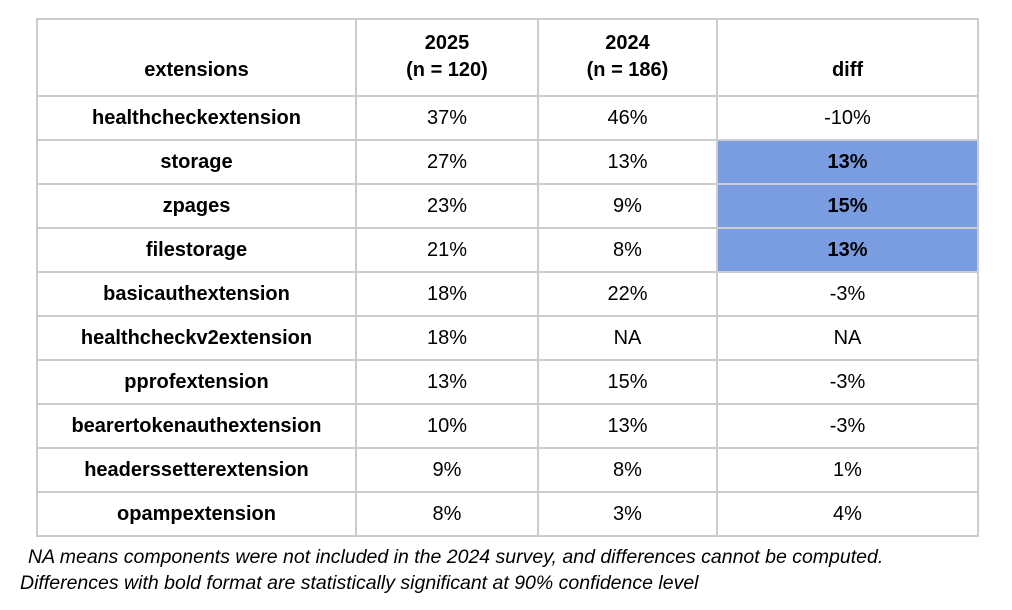 This screenshot has width=1012, height=610. What do you see at coordinates (447, 250) in the screenshot?
I see `value-2025-cell: 21%` at bounding box center [447, 250].